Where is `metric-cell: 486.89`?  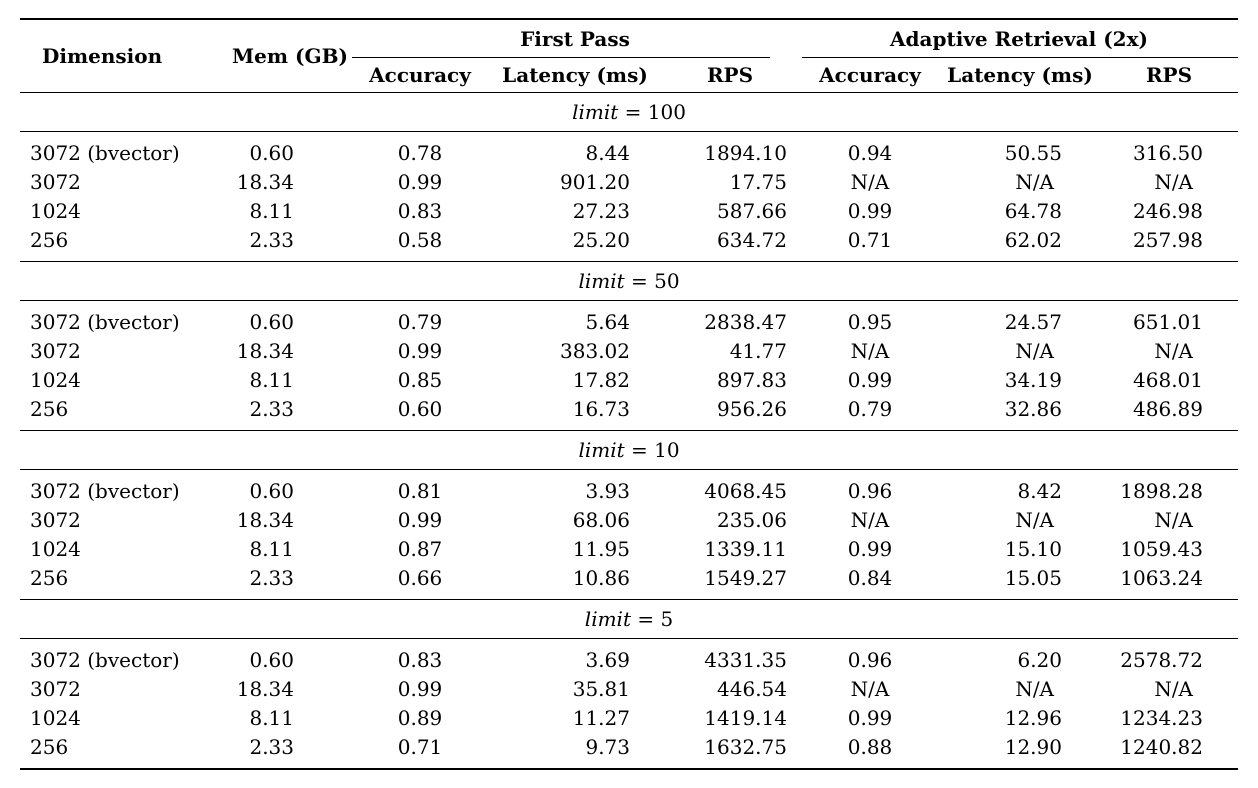 metric-cell: 486.89 is located at coordinates (1168, 408).